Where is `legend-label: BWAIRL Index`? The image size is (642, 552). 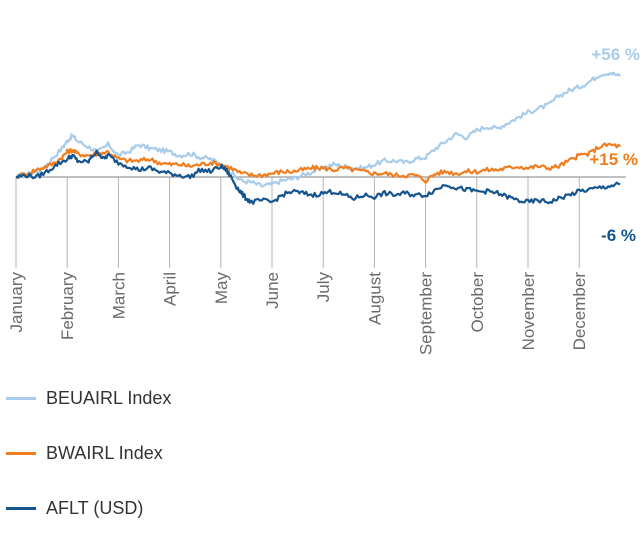 legend-label: BWAIRL Index is located at coordinates (104, 452).